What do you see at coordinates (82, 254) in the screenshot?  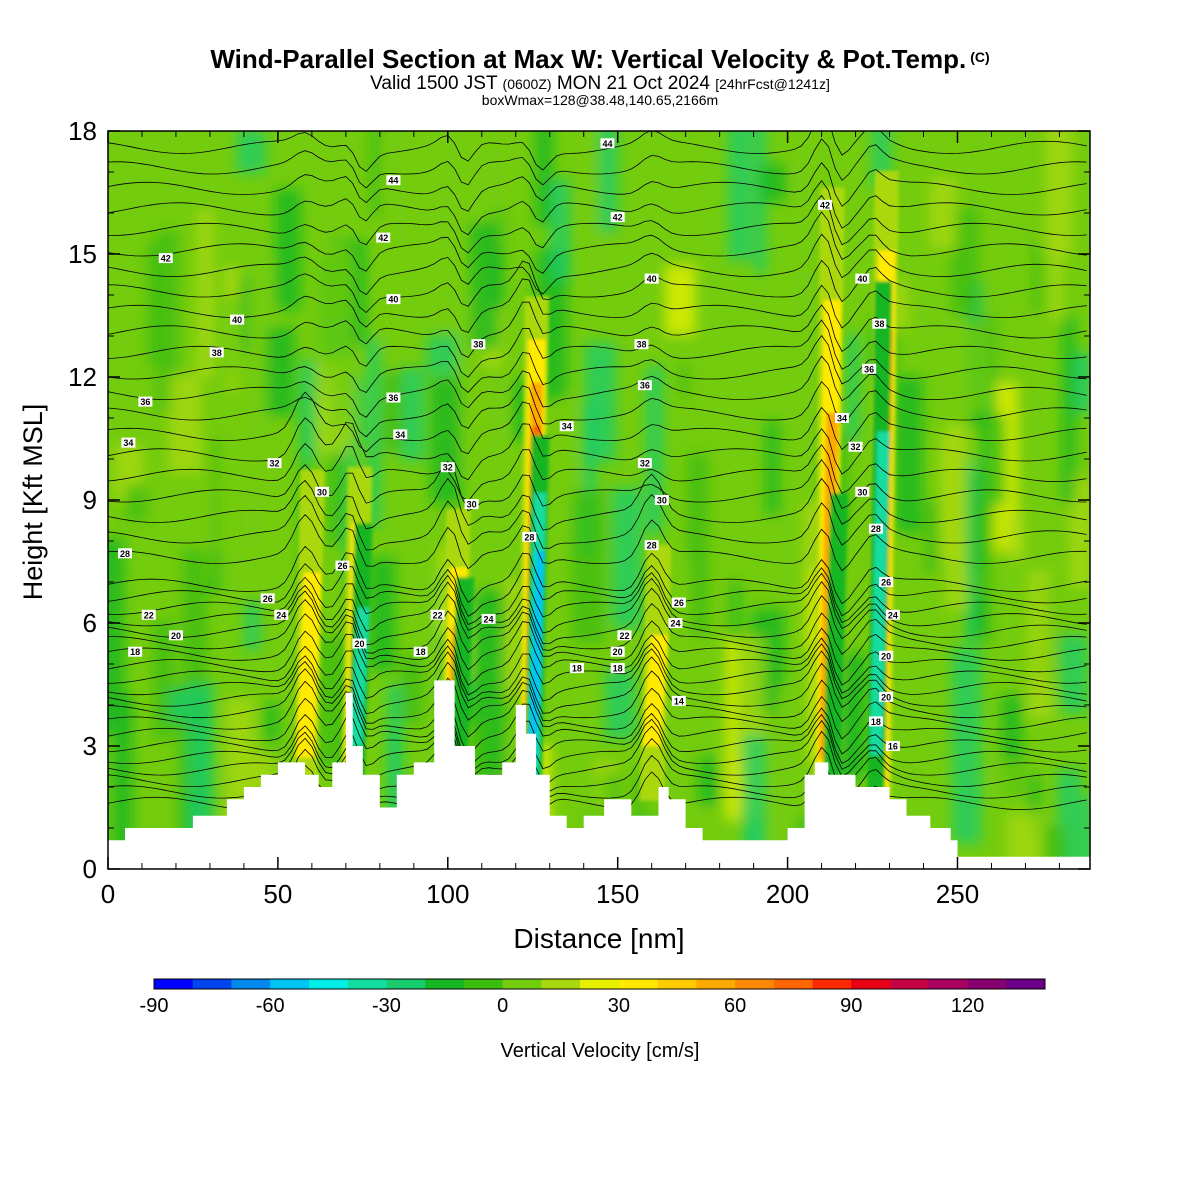 I see `y-tick-label: 15` at bounding box center [82, 254].